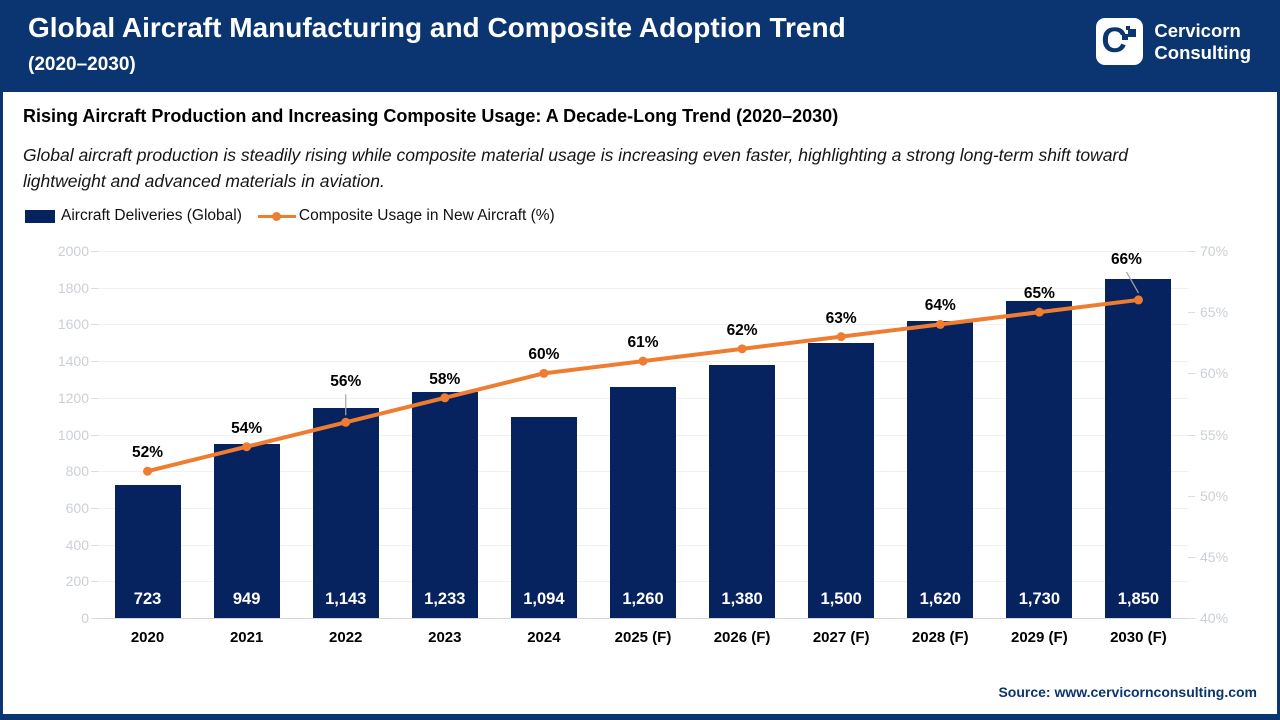 The height and width of the screenshot is (720, 1280). I want to click on legend-item-composite: Composite Usage in New Aircraft (%), so click(406, 216).